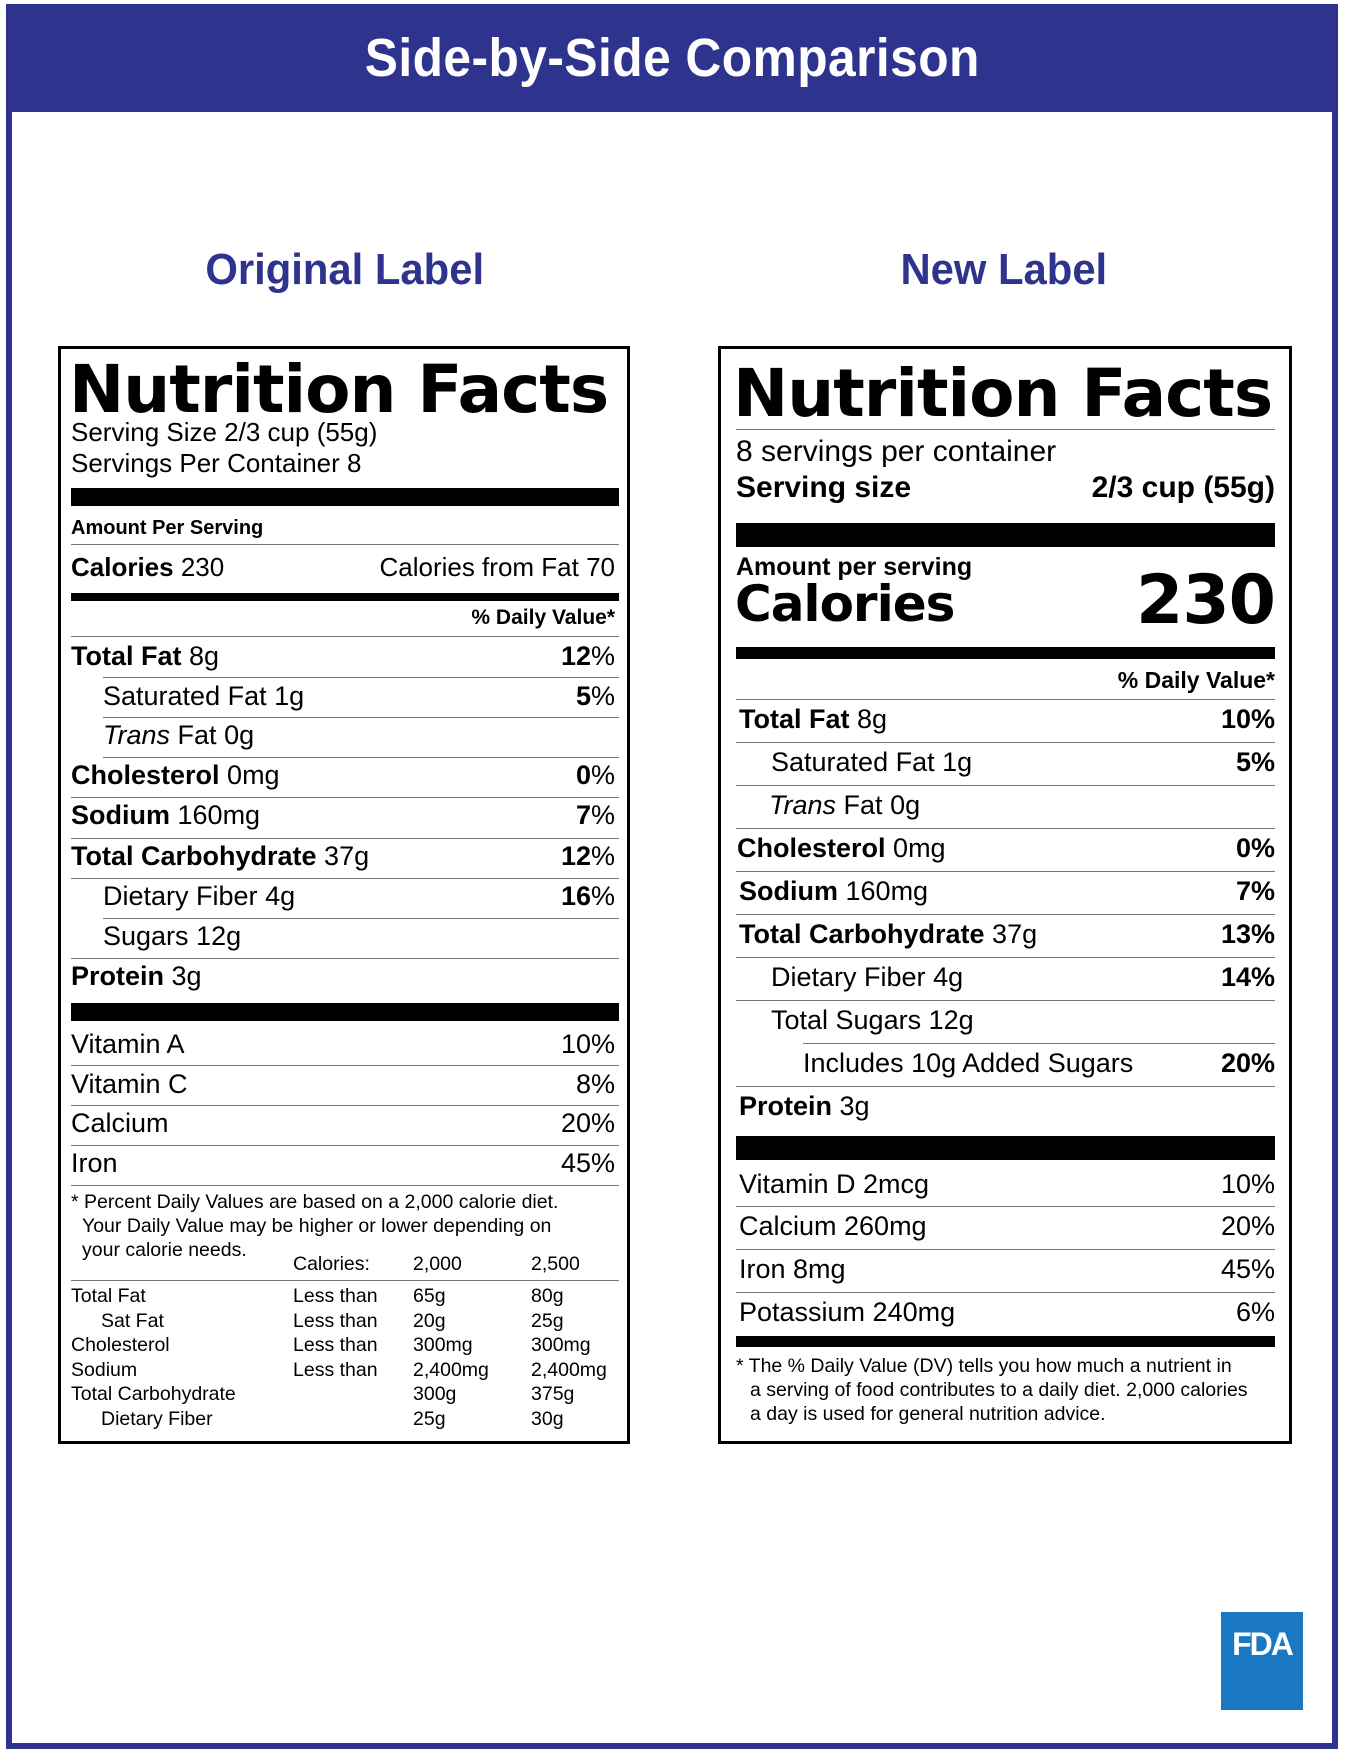  Describe the element at coordinates (1196, 680) in the screenshot. I see `new-dv-header: % Daily Value*` at that location.